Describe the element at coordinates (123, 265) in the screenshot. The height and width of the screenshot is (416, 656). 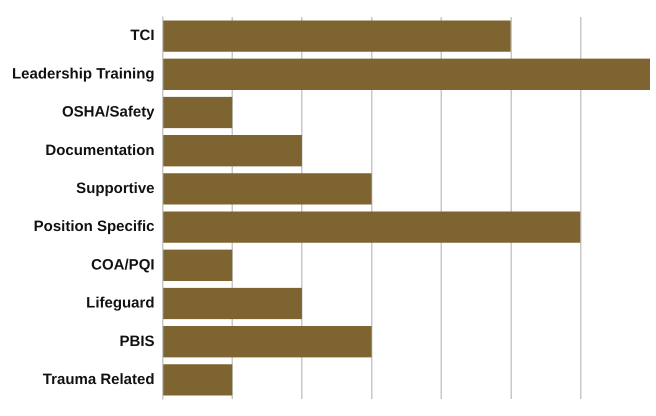
I see `y-tick-label: COA/PQI` at that location.